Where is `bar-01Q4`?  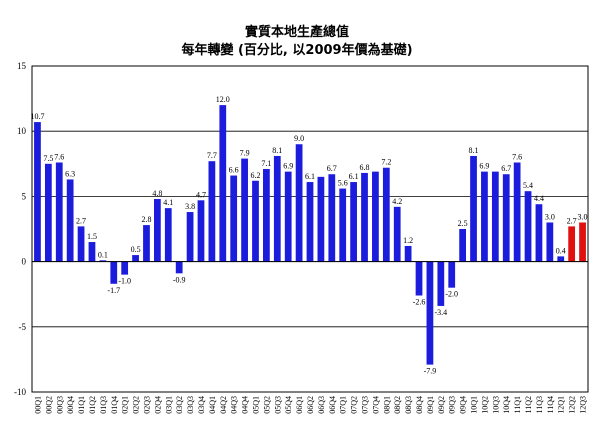 bar-01Q4 is located at coordinates (114, 272).